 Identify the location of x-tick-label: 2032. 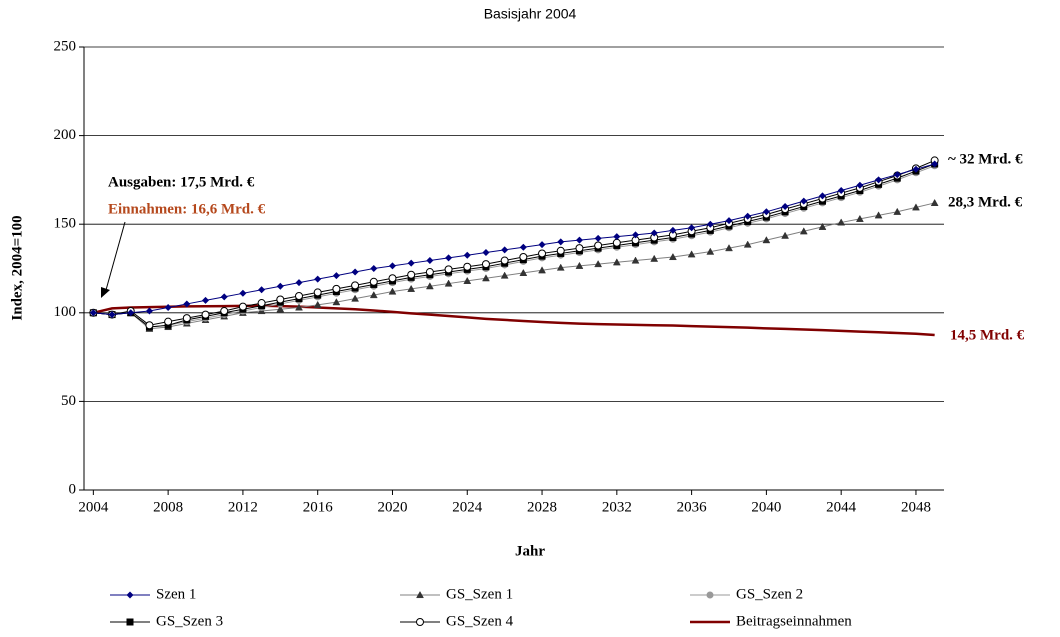
(617, 507).